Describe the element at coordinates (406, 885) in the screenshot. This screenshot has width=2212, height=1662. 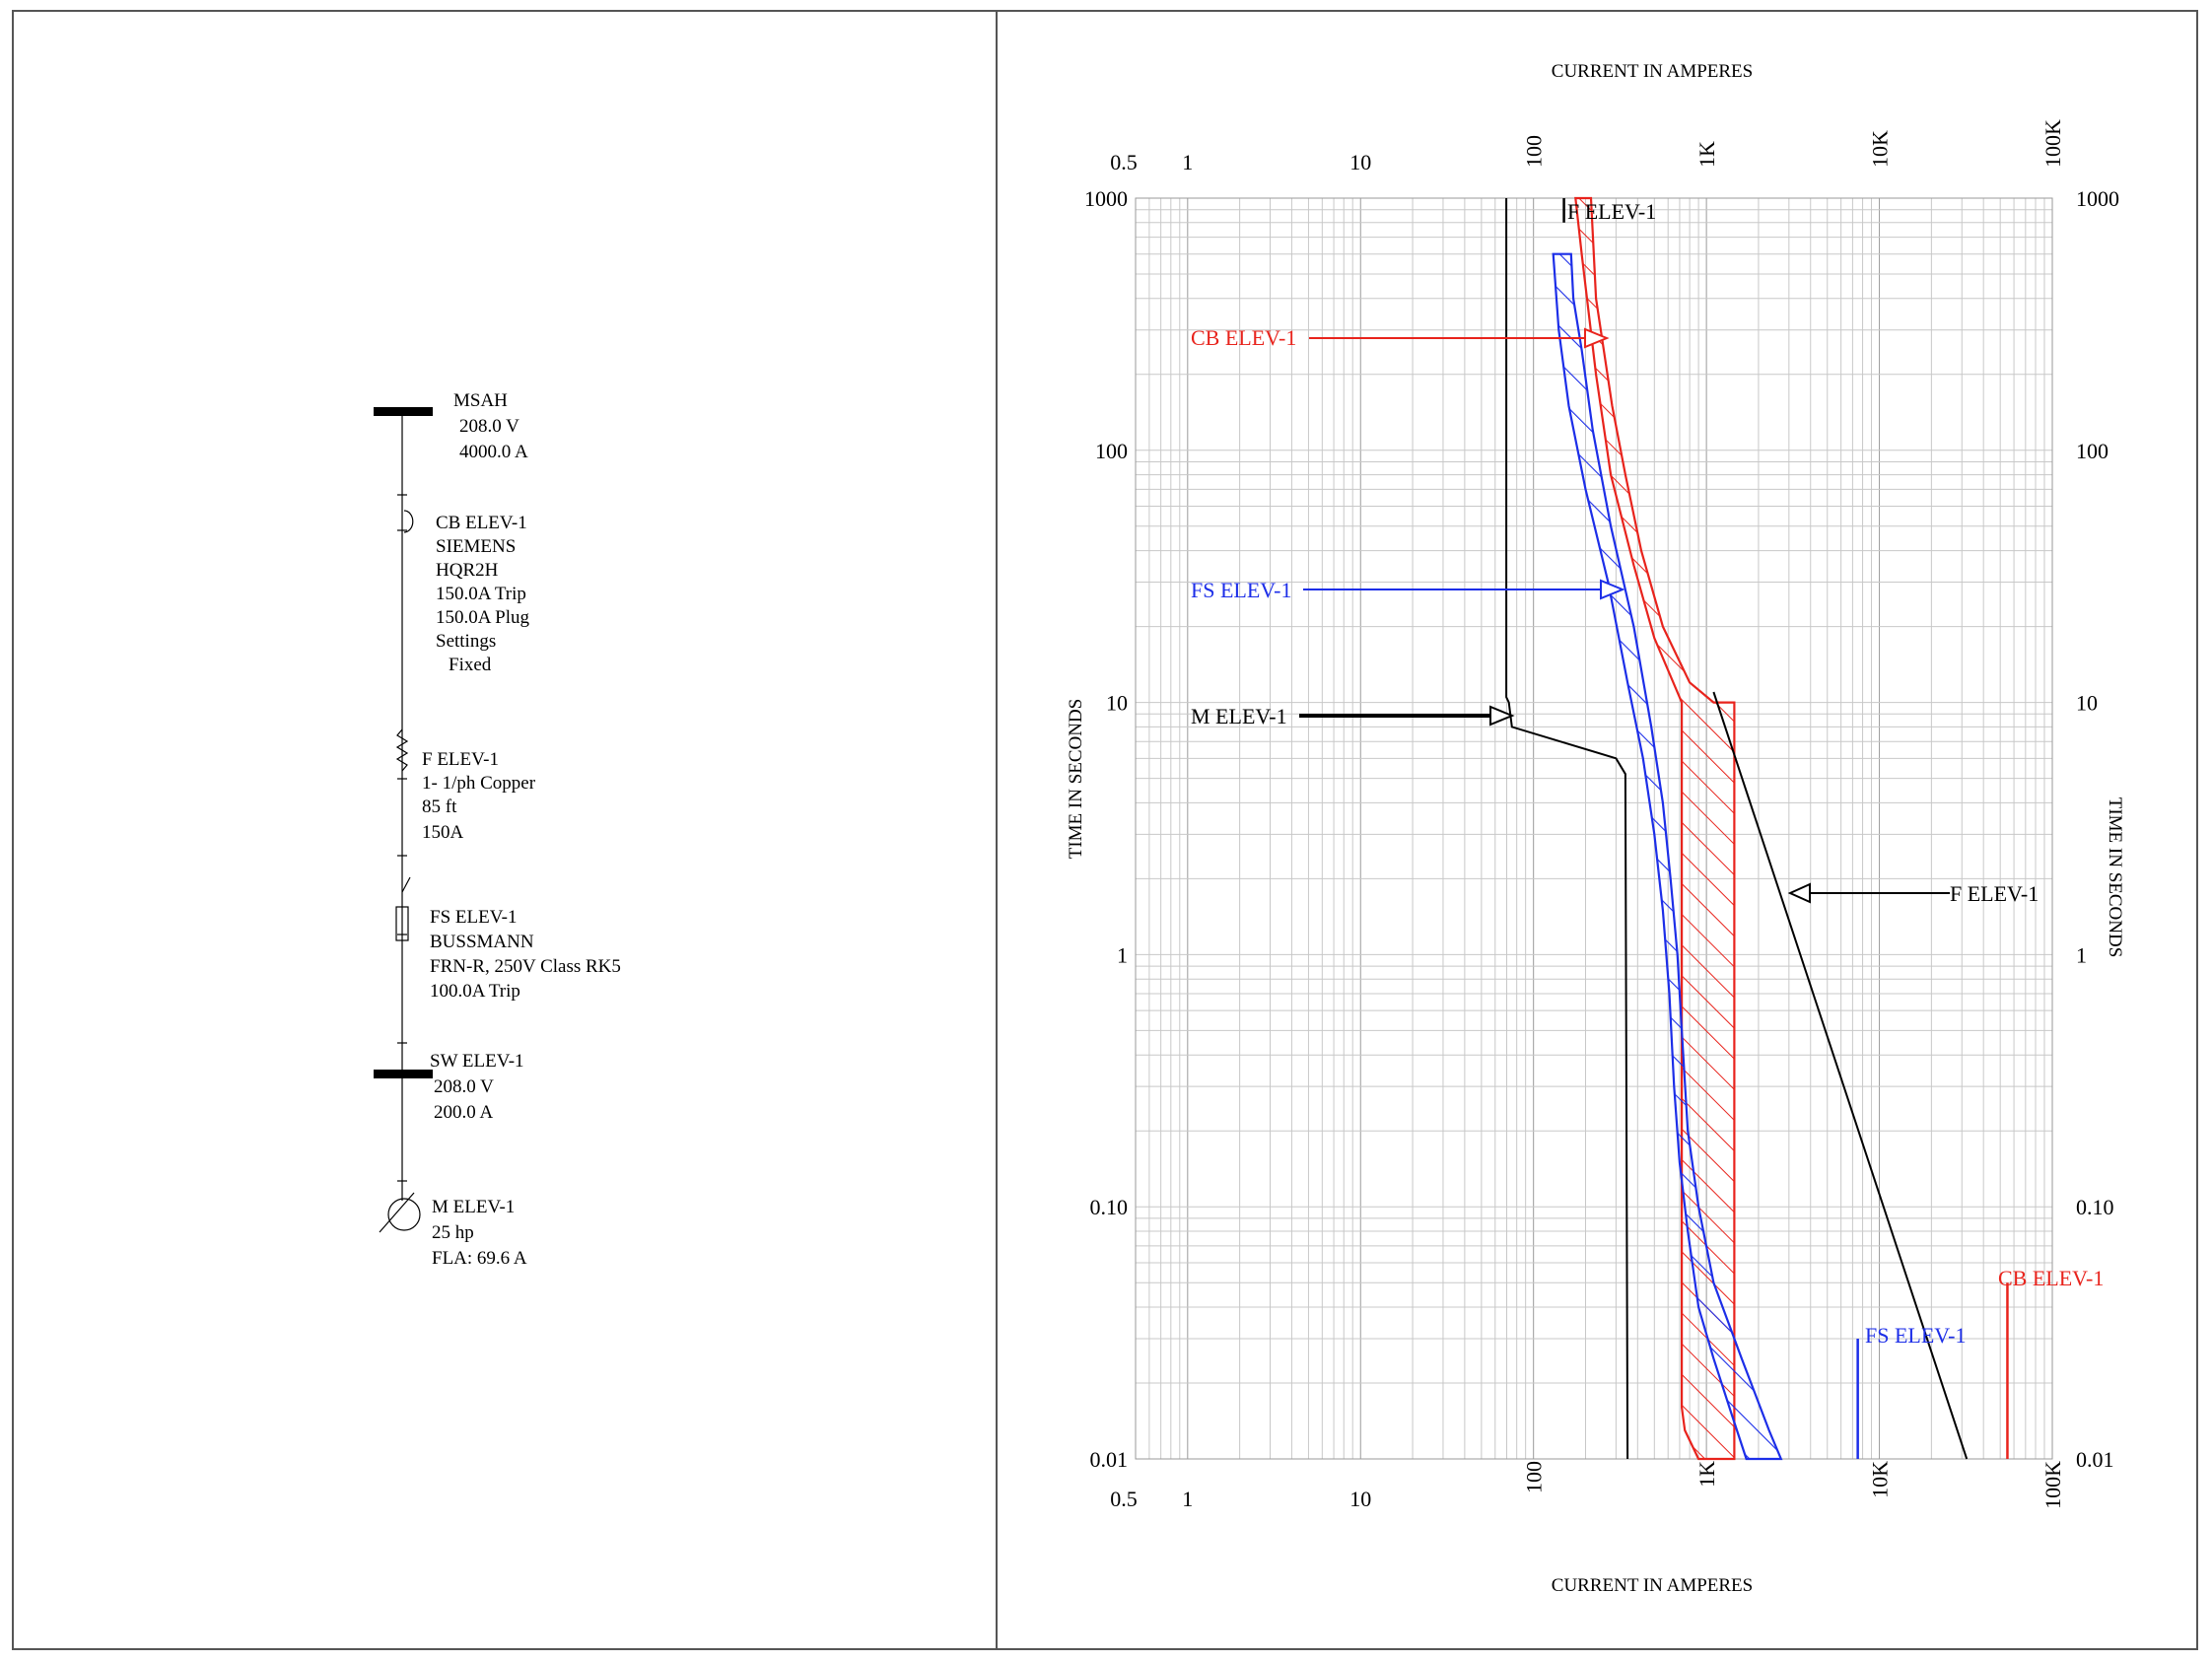
I see `switch-symbol` at that location.